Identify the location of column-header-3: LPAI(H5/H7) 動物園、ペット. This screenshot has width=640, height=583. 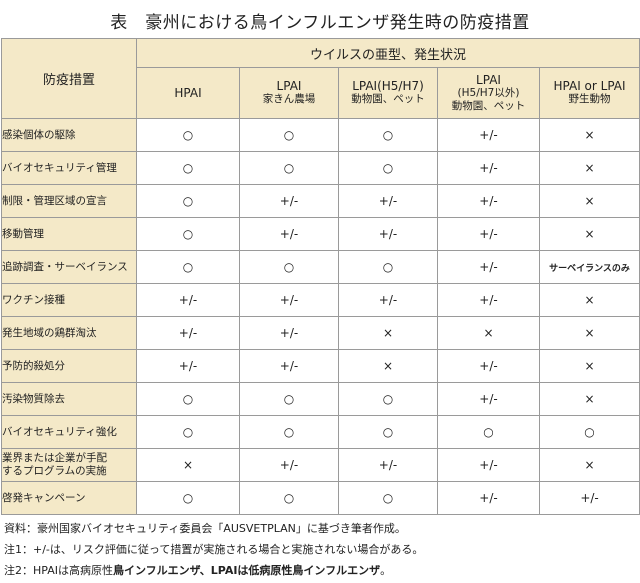
(388, 93).